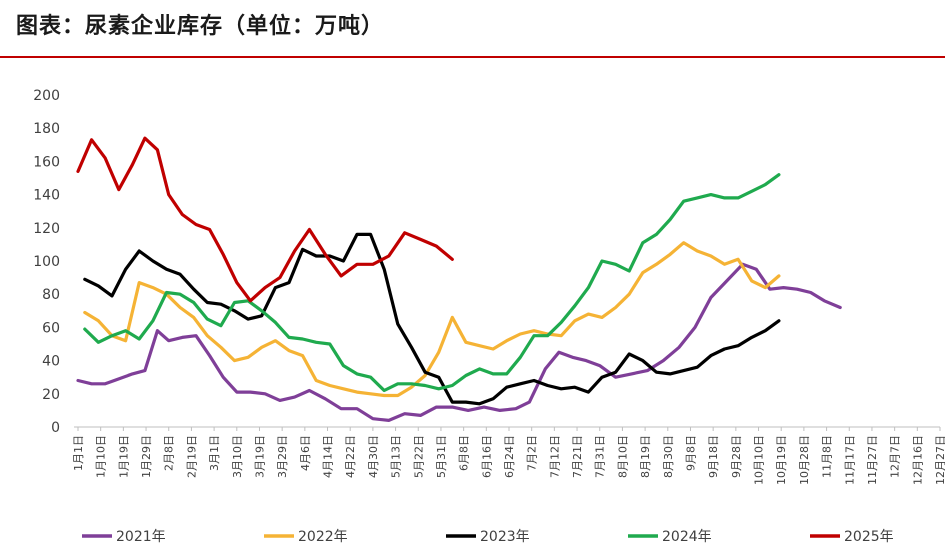 The height and width of the screenshot is (545, 945). Describe the element at coordinates (46, 96) in the screenshot. I see `y-tick-label: 200` at that location.